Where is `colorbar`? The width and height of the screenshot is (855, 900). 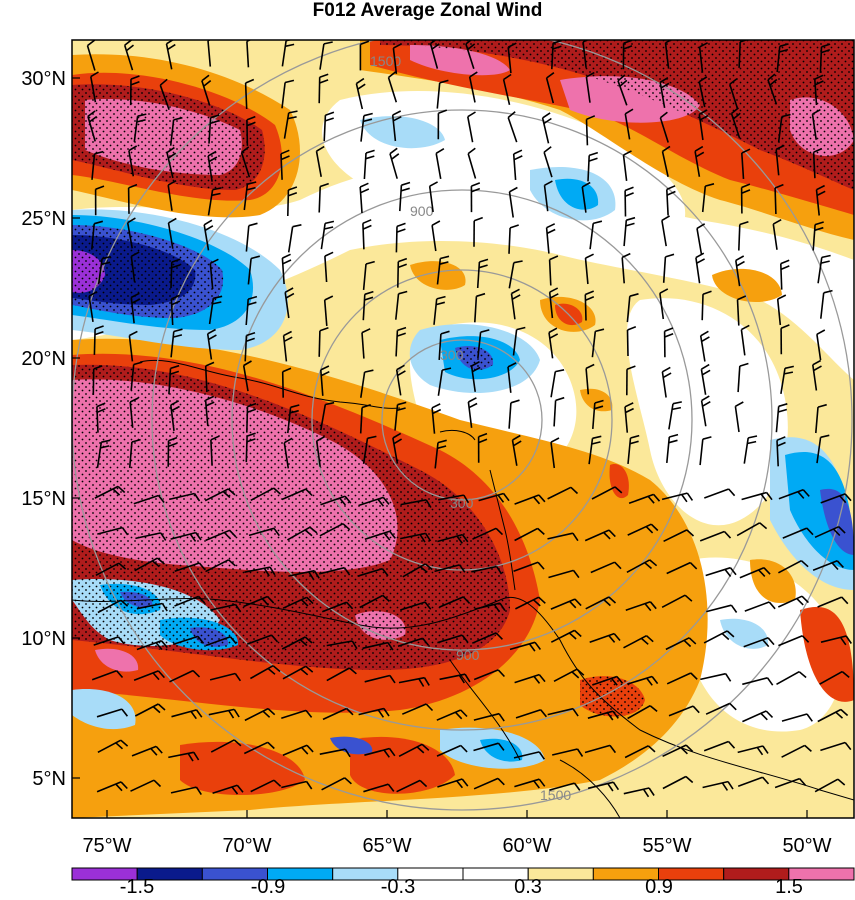 colorbar is located at coordinates (463, 874).